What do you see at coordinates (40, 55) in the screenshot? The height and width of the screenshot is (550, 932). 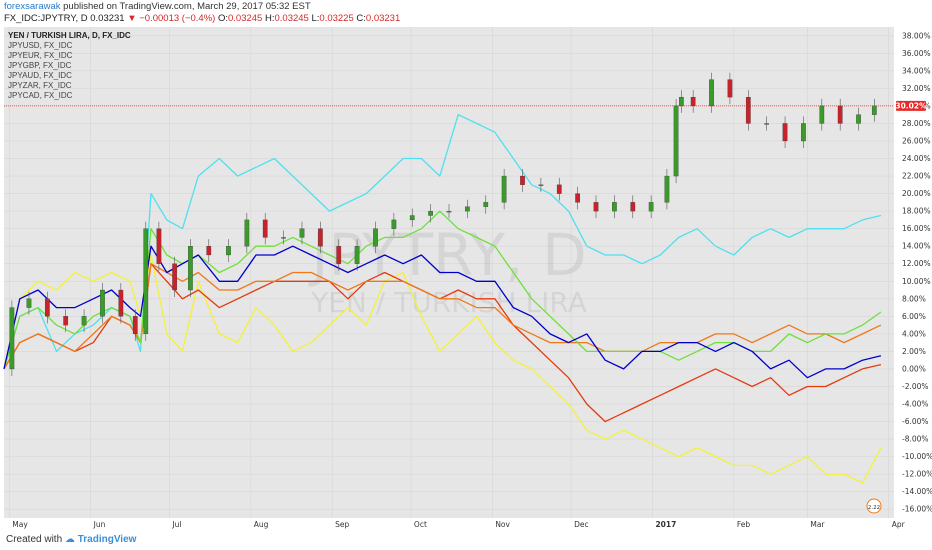 I see `legend-item-jpyeur: JPYEUR, FX_IDC` at bounding box center [40, 55].